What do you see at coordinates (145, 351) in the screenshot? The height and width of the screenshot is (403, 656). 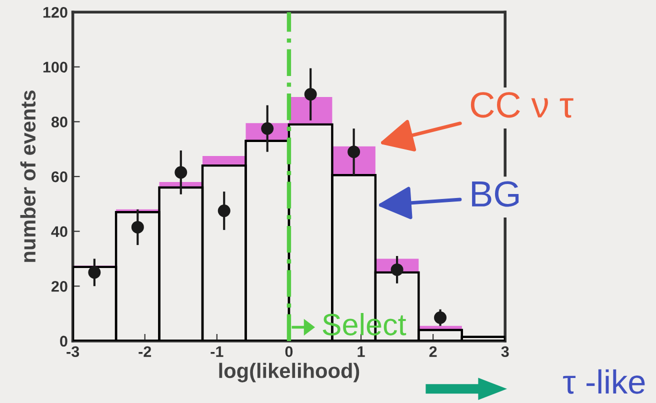 I see `x-tick-label: -2` at bounding box center [145, 351].